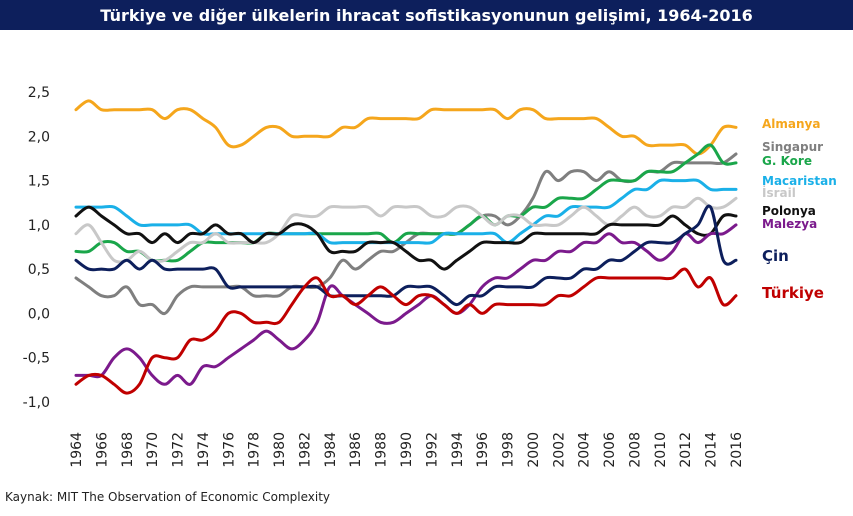  What do you see at coordinates (661, 450) in the screenshot?
I see `x-tick-label: 2010` at bounding box center [661, 450].